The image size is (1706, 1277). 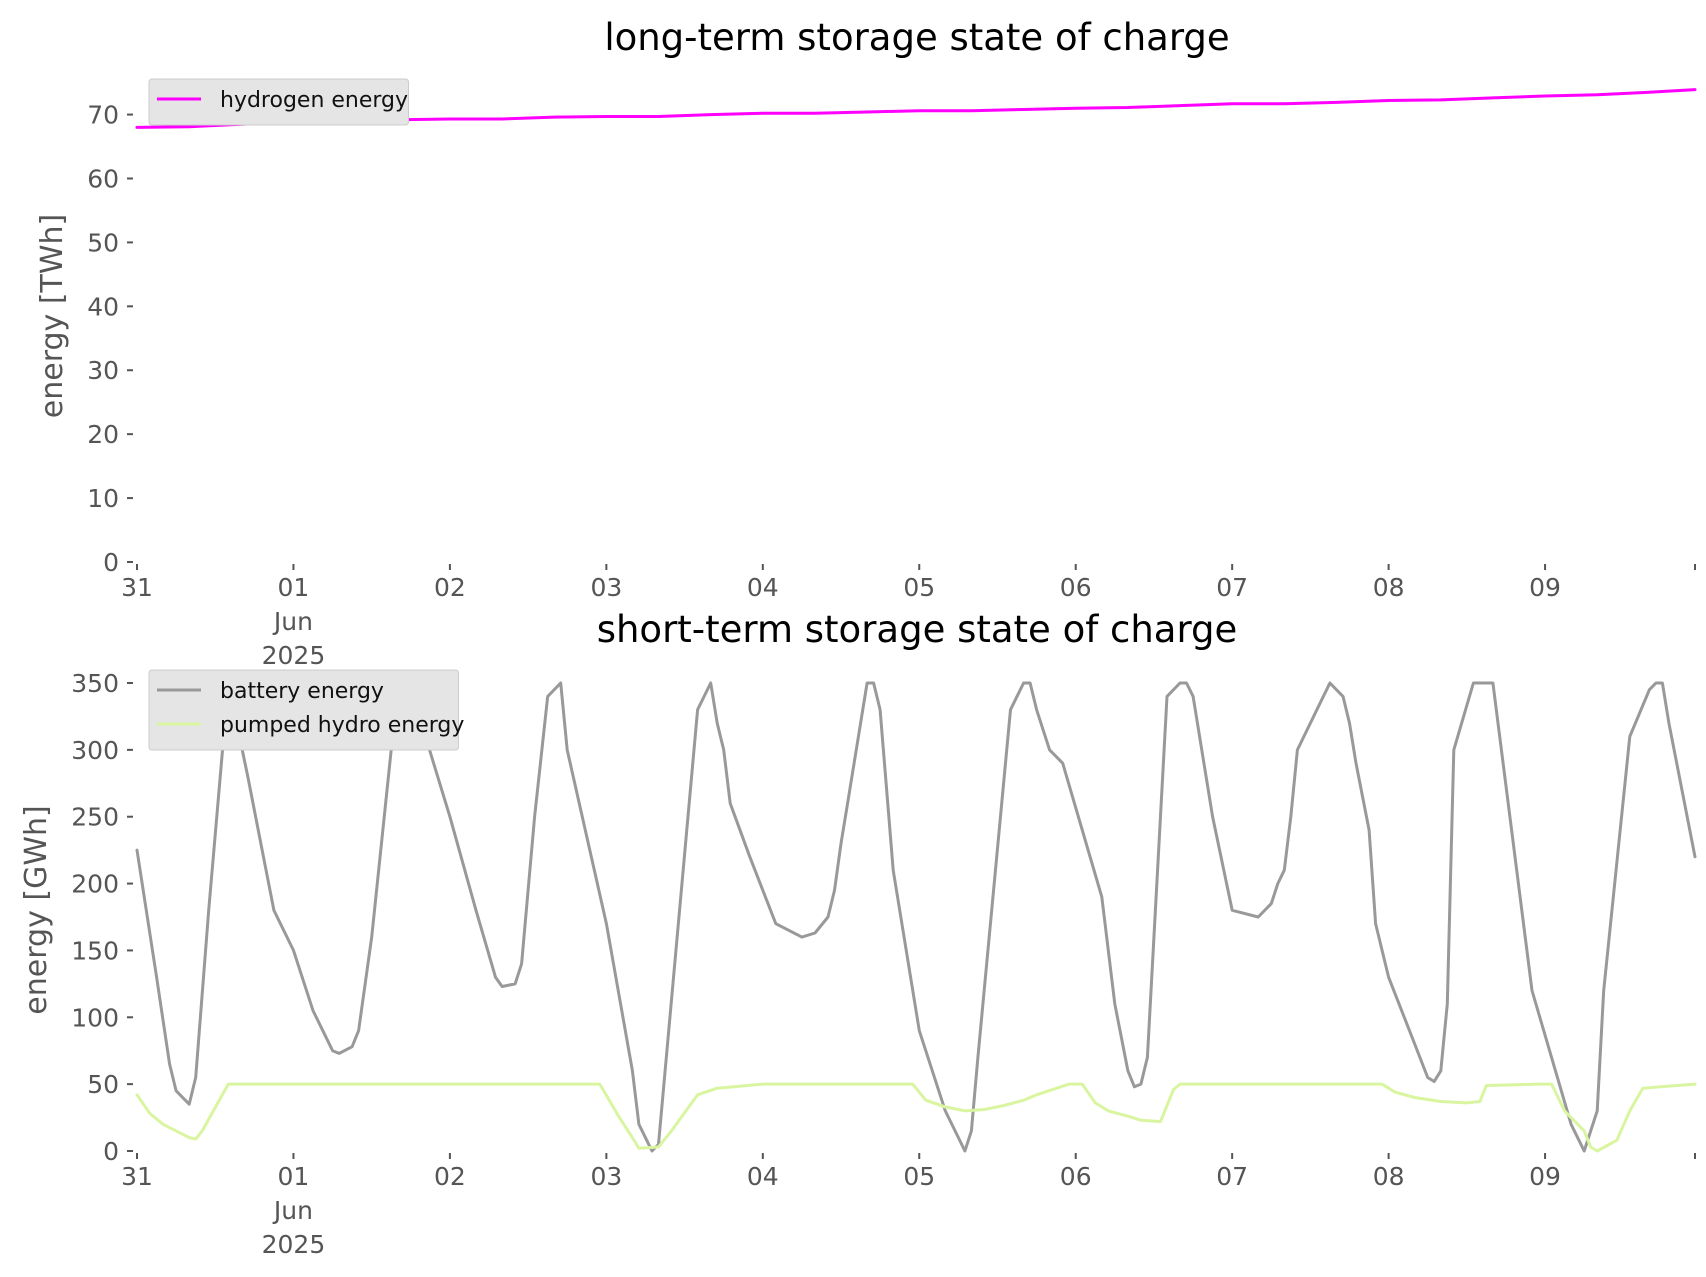 I want to click on legend: battery energy pumped hydro energy, so click(x=306, y=710).